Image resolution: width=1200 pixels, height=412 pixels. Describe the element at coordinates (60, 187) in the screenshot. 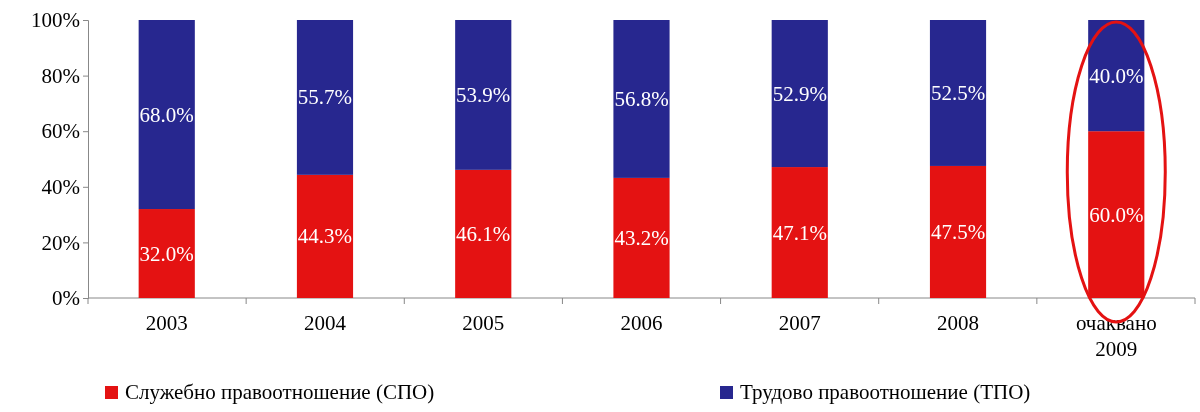

I see `y-tick-label: 40%` at that location.